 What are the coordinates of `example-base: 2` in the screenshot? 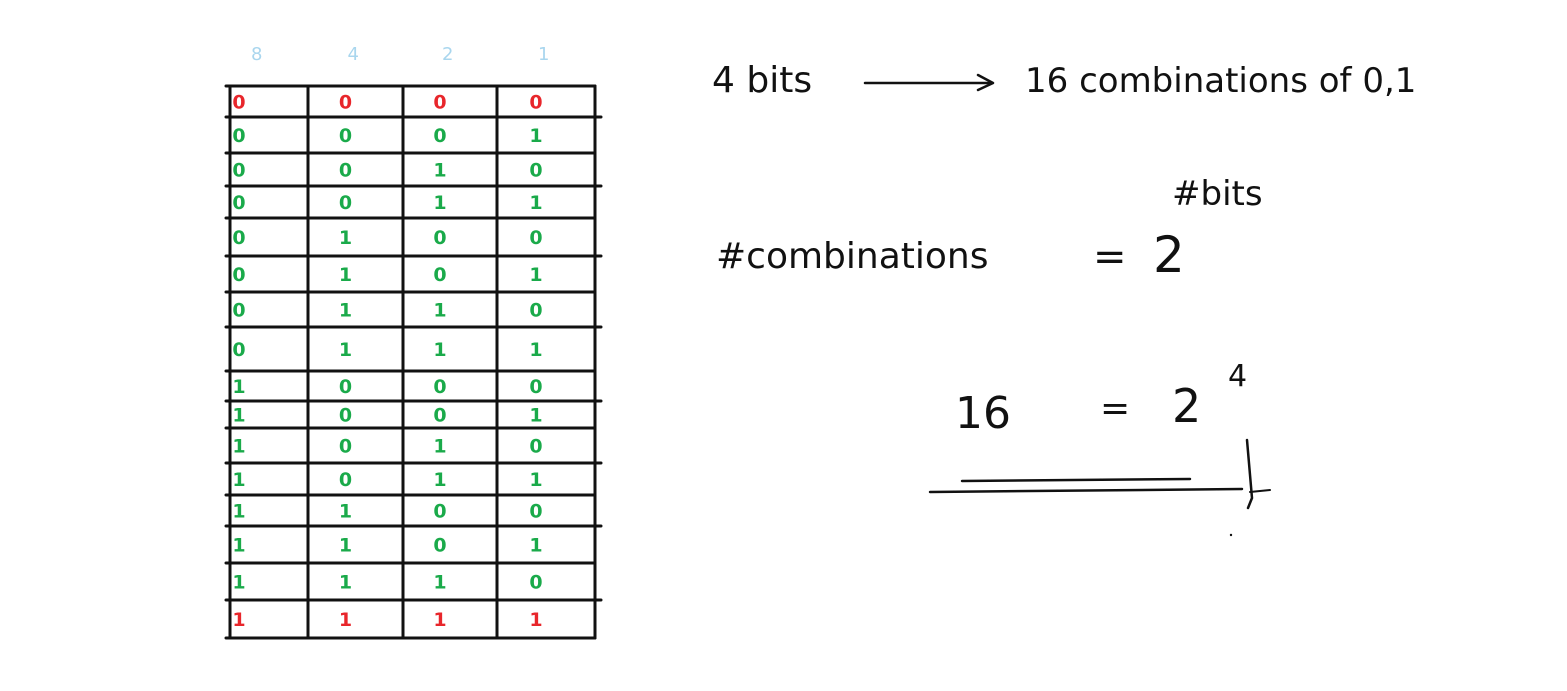 It's located at (1186, 406).